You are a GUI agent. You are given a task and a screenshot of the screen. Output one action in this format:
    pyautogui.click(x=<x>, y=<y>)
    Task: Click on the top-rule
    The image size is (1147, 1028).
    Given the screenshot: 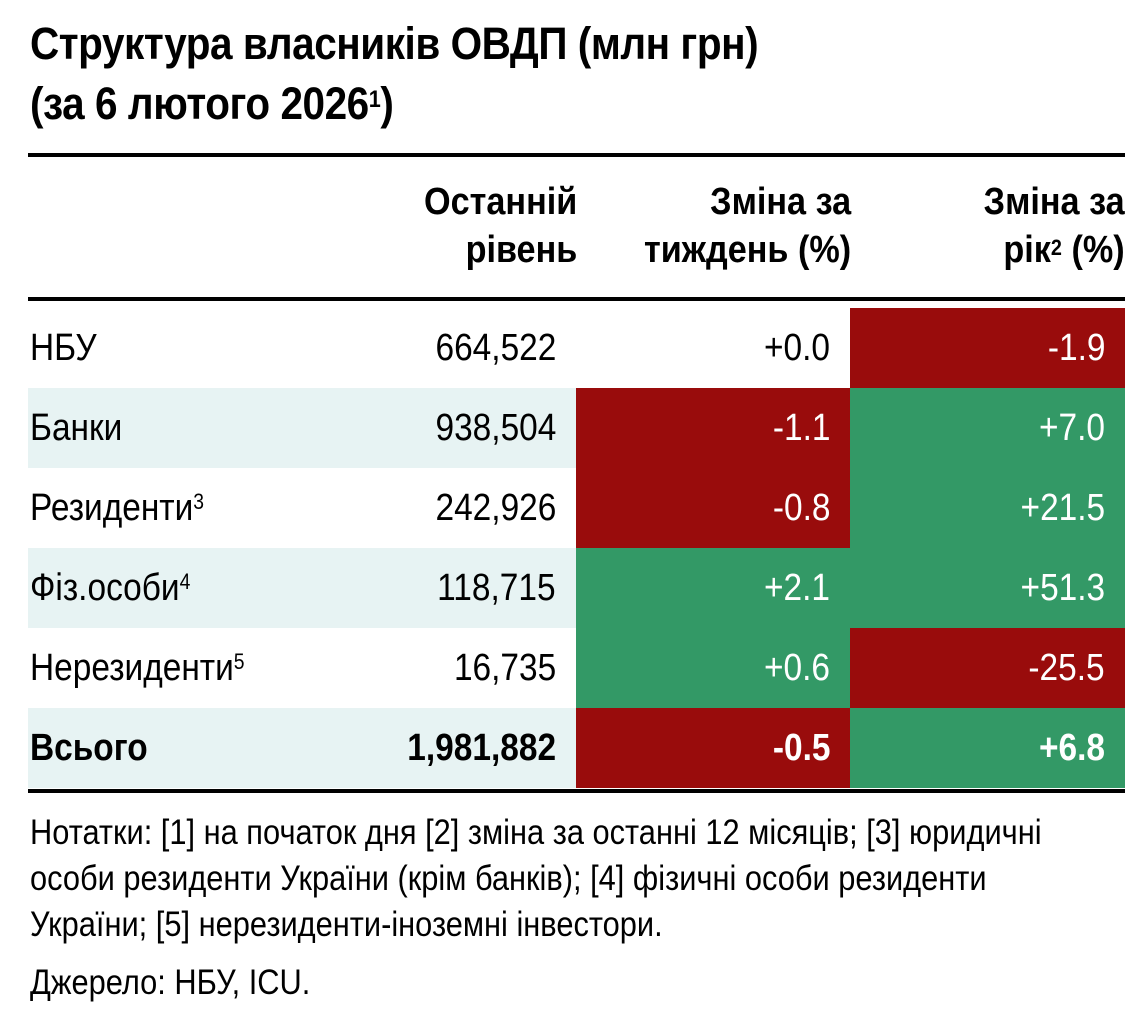 What is the action you would take?
    pyautogui.click(x=576, y=155)
    